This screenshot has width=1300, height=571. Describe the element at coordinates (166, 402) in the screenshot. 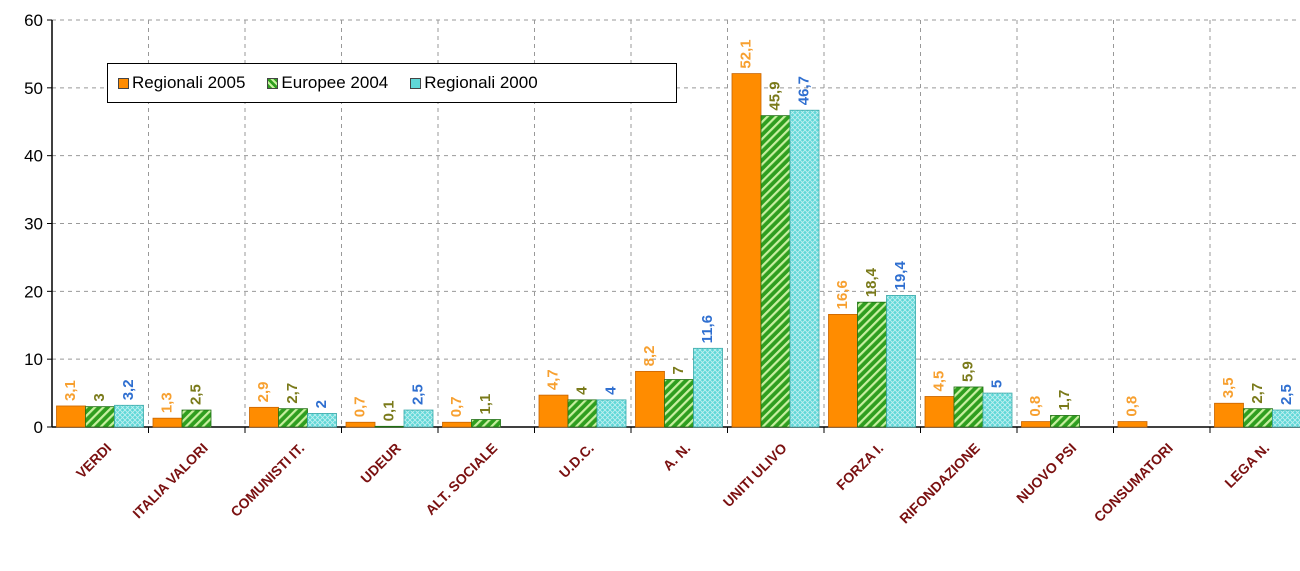

I see `data-label-regionali-2005: 1,3` at that location.